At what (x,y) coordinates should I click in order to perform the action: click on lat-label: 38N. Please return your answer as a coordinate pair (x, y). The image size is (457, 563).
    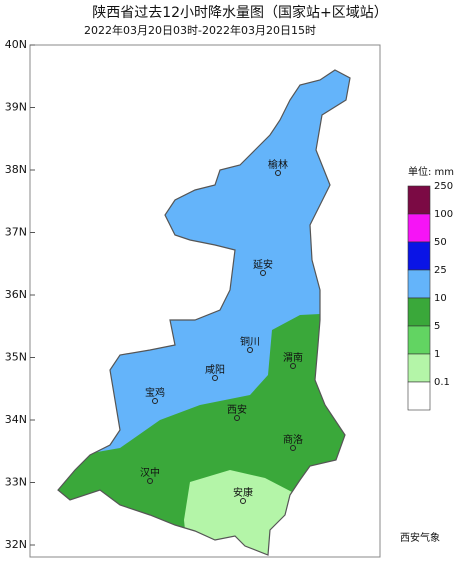
    Looking at the image, I should click on (16, 169).